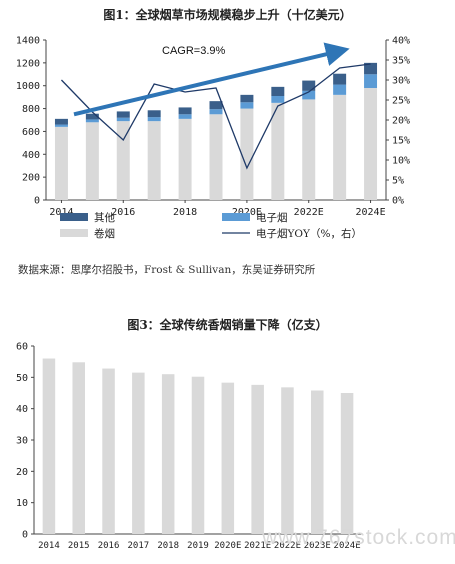  I want to click on y2-tick-label: 30%, so click(401, 81).